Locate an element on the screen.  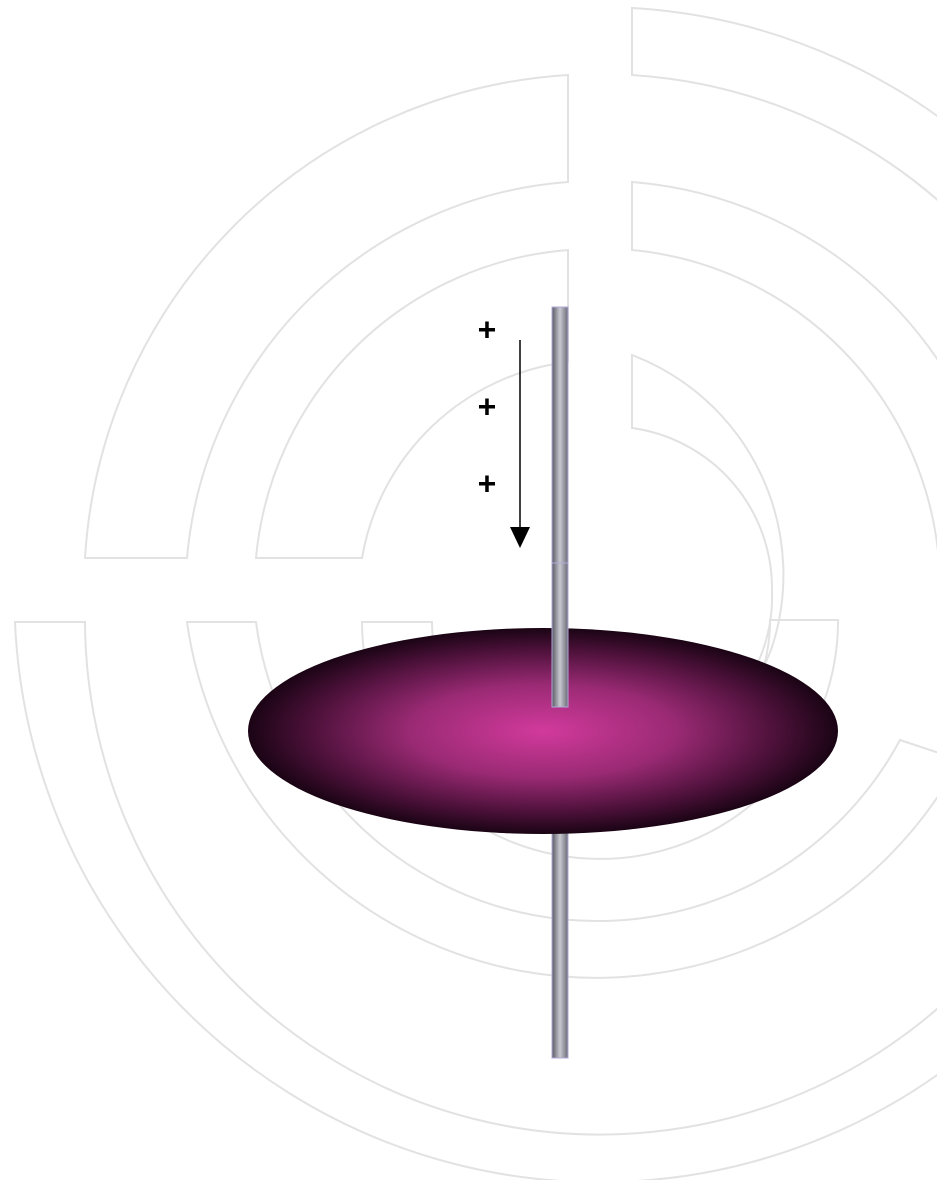
arrow-head is located at coordinates (520, 537).